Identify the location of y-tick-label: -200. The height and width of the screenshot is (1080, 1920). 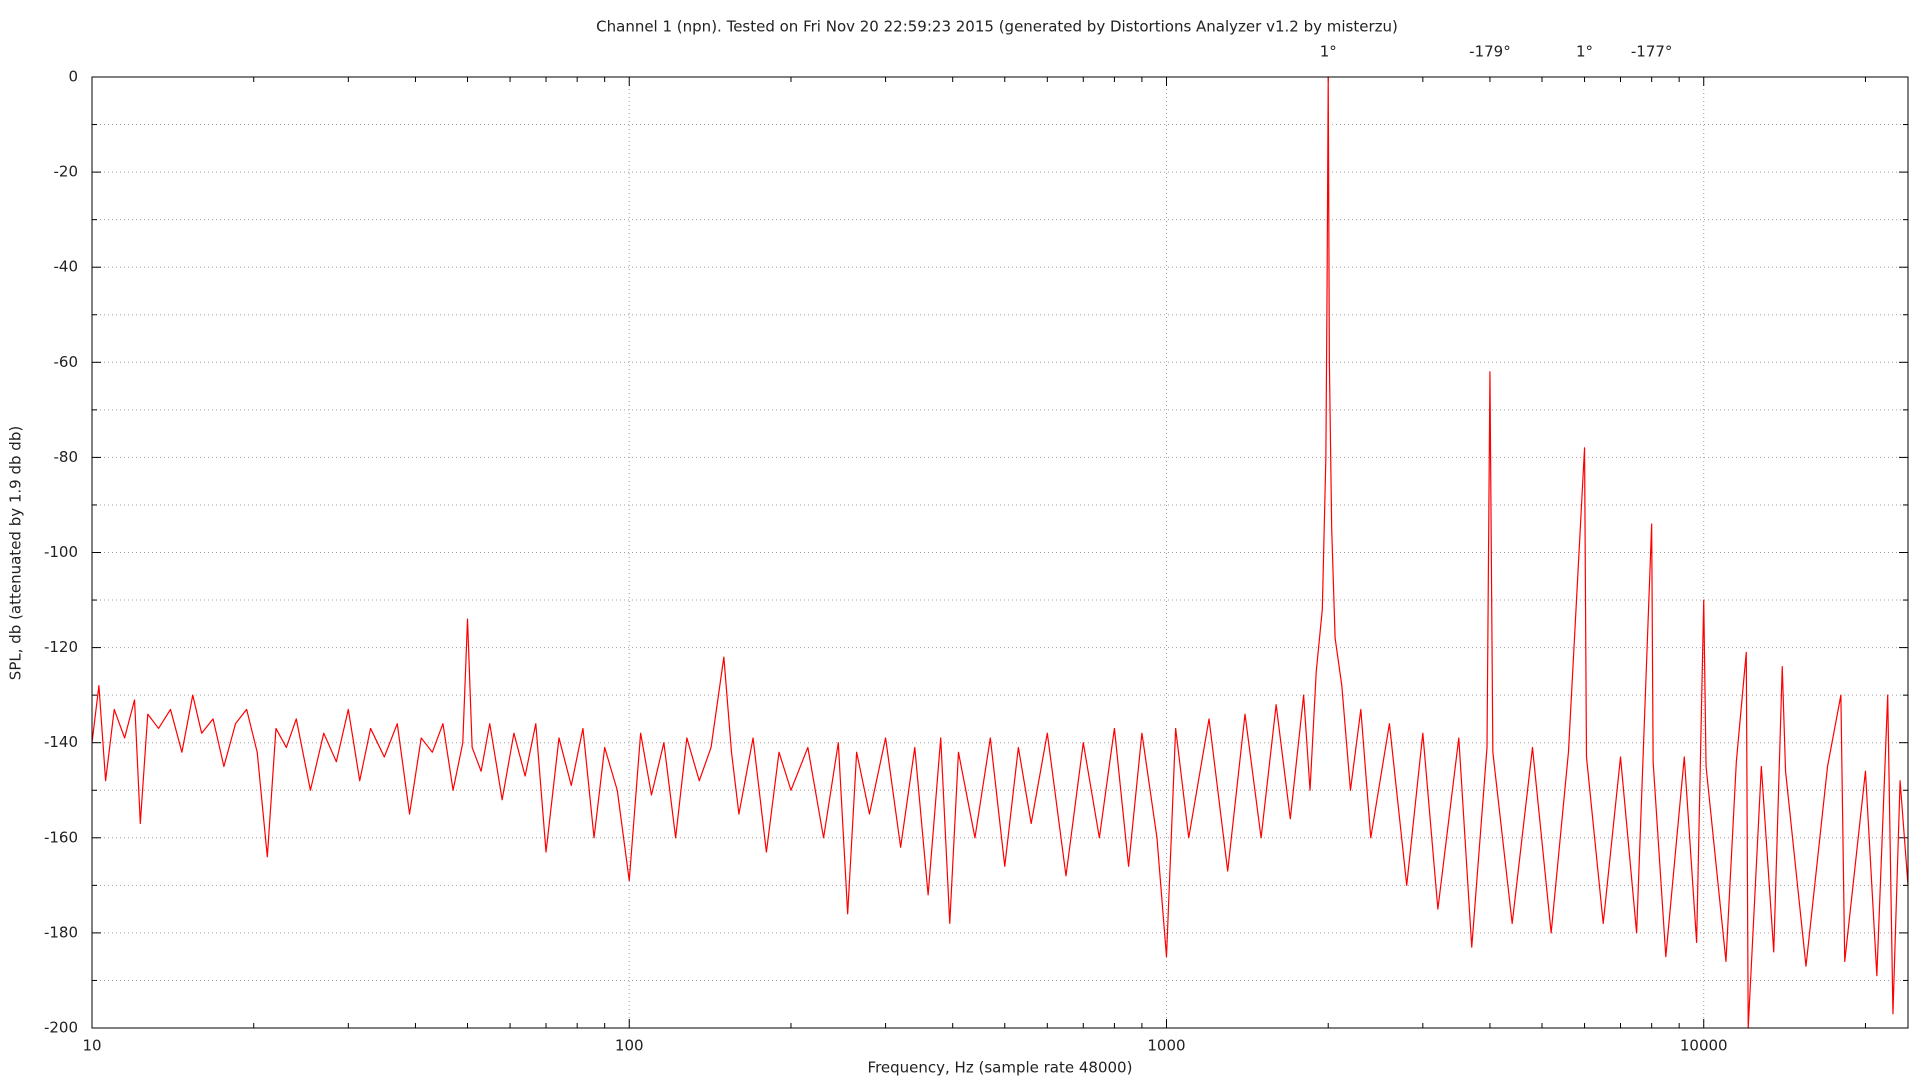
(61, 1028).